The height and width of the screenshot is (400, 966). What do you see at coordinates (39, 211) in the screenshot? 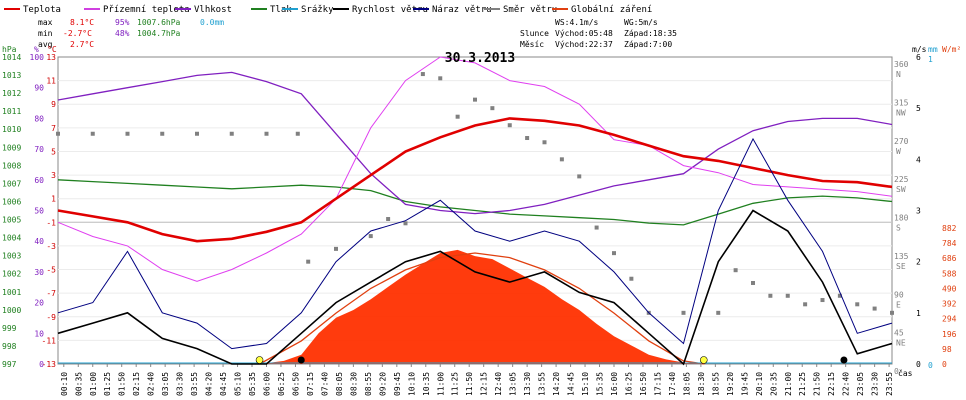
I see `axis-pct-tick: 50` at bounding box center [39, 211].